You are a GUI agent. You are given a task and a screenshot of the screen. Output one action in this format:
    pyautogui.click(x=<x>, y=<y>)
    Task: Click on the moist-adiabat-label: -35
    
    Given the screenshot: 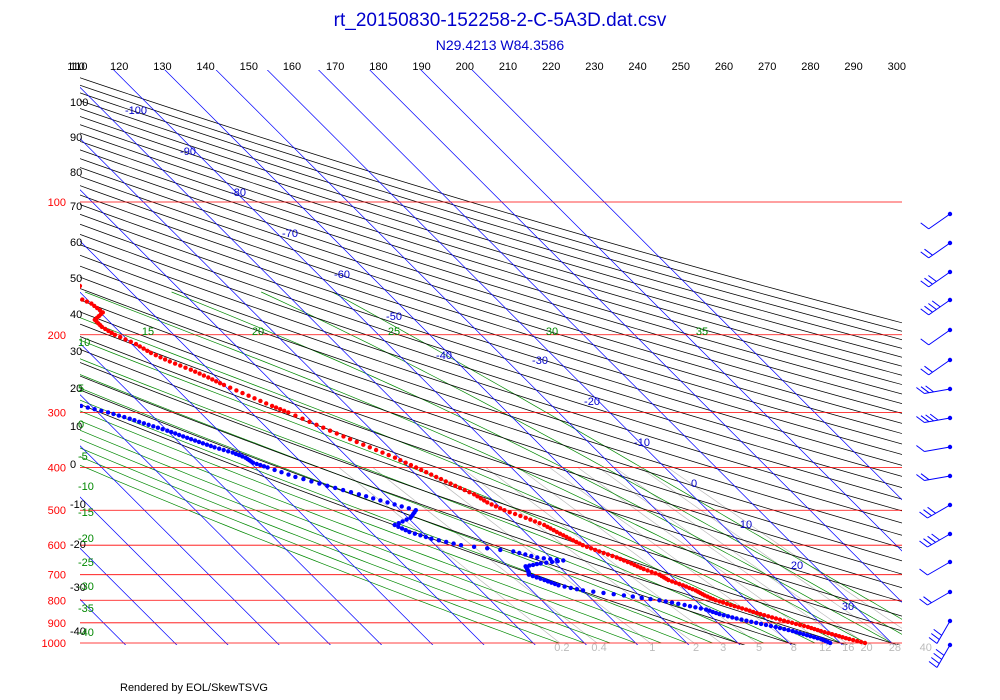 What is the action you would take?
    pyautogui.click(x=86, y=609)
    